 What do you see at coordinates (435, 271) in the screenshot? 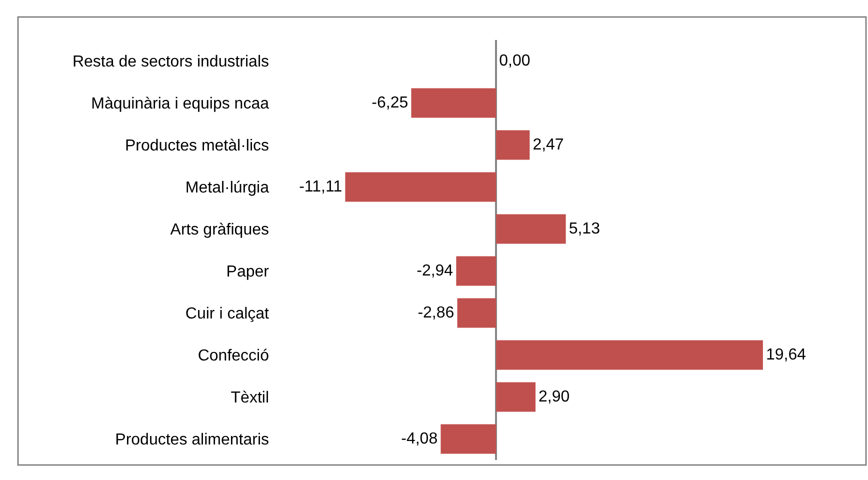
I see `data-label: -2,94` at bounding box center [435, 271].